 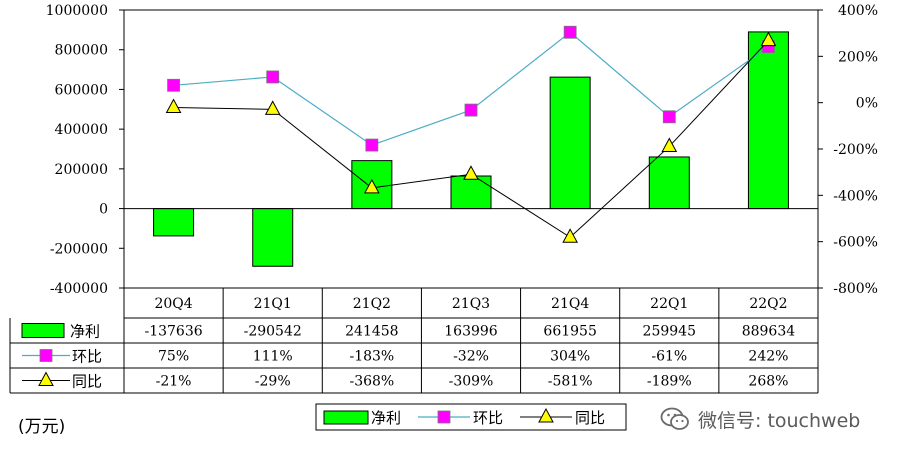 I want to click on wechat-icon, so click(x=674, y=418).